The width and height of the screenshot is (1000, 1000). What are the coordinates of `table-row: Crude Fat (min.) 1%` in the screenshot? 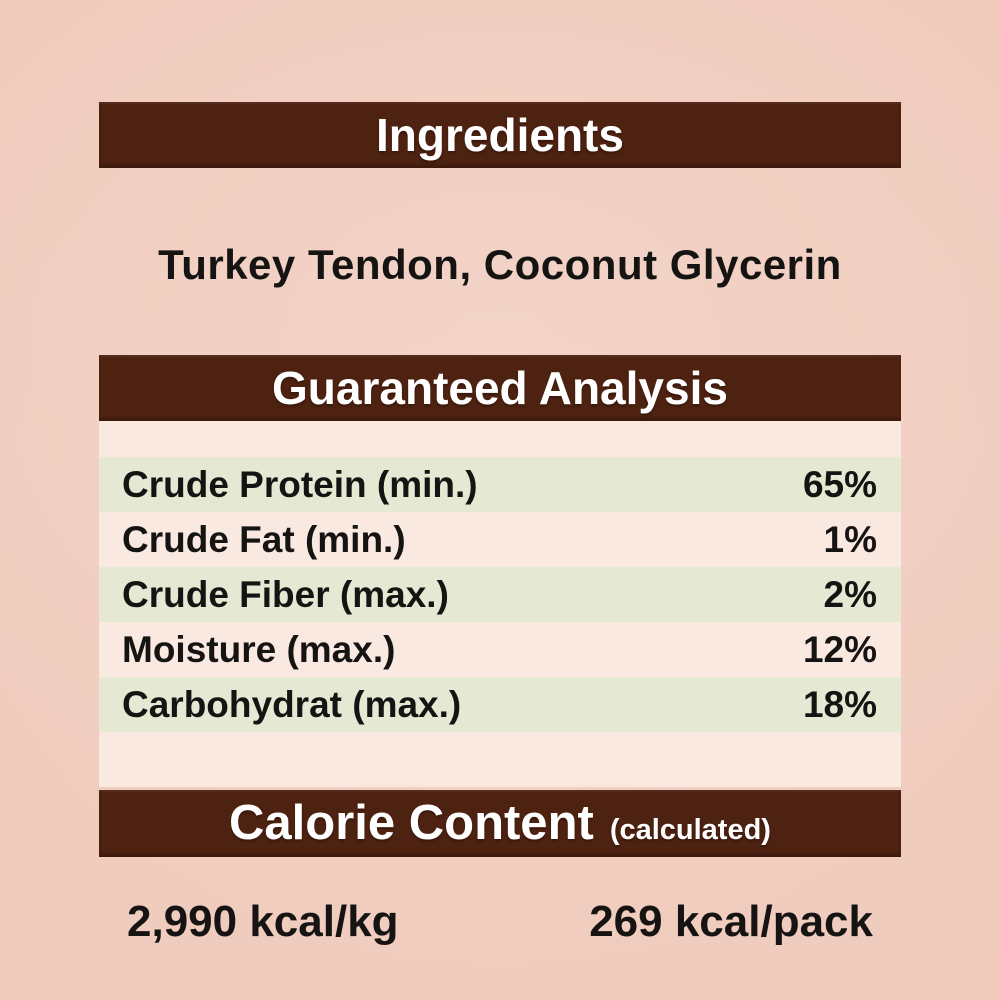 It's located at (500, 539).